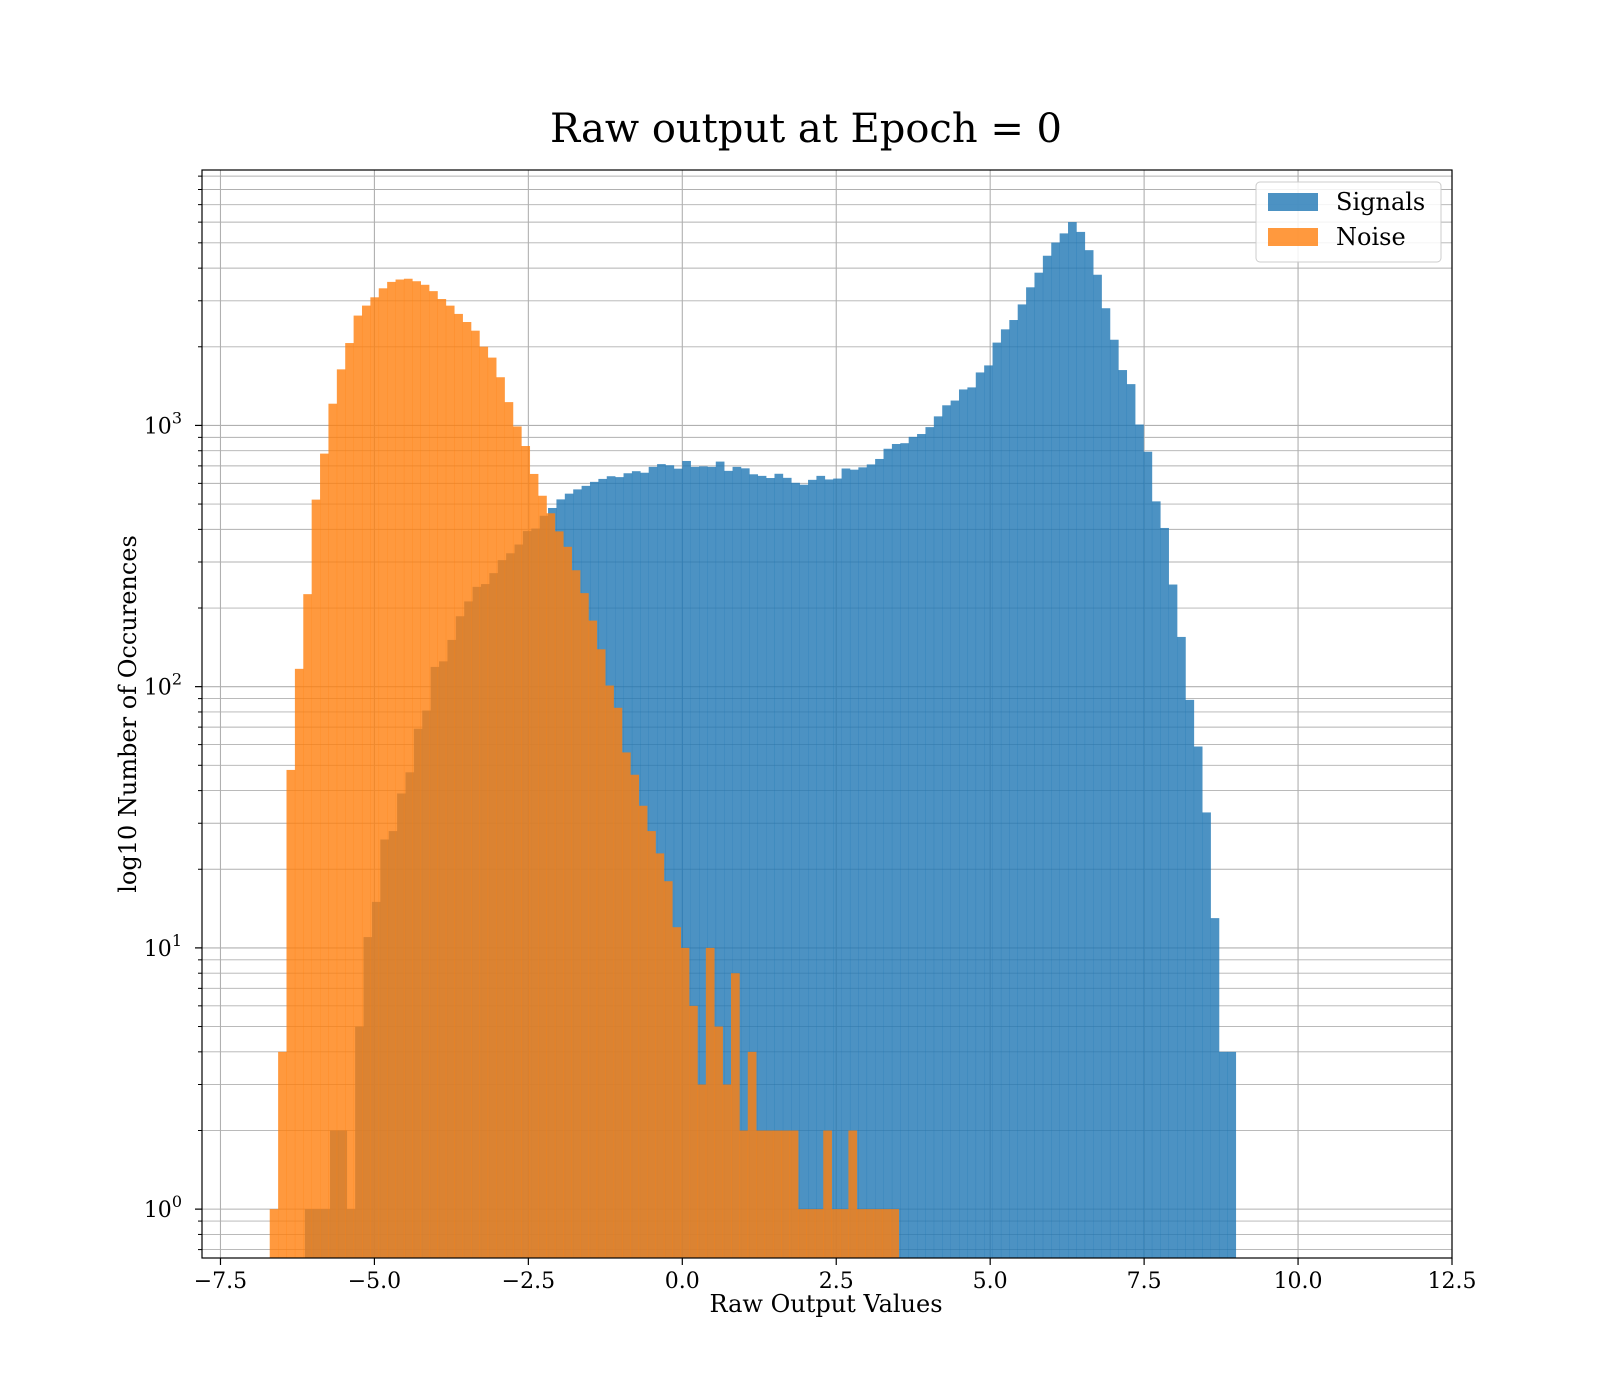  What do you see at coordinates (1380, 202) in the screenshot?
I see `legend-label-signals: Signals` at bounding box center [1380, 202].